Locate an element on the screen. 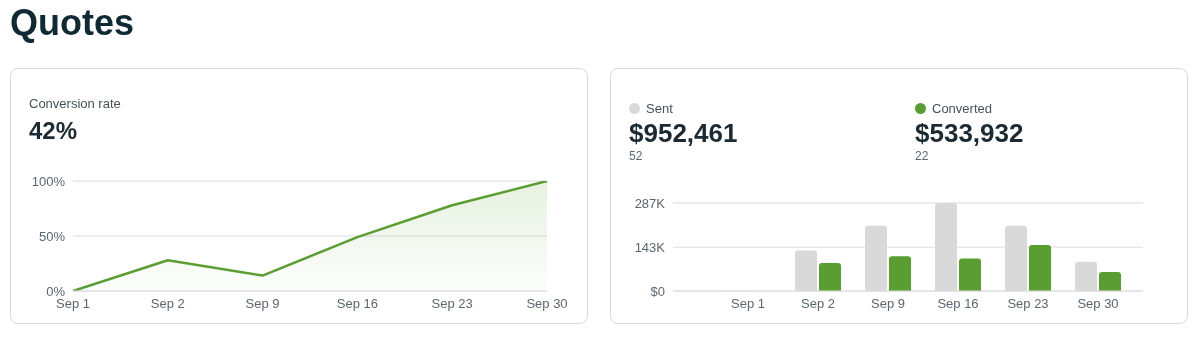 The height and width of the screenshot is (337, 1200). legend-label: Converted is located at coordinates (962, 108).